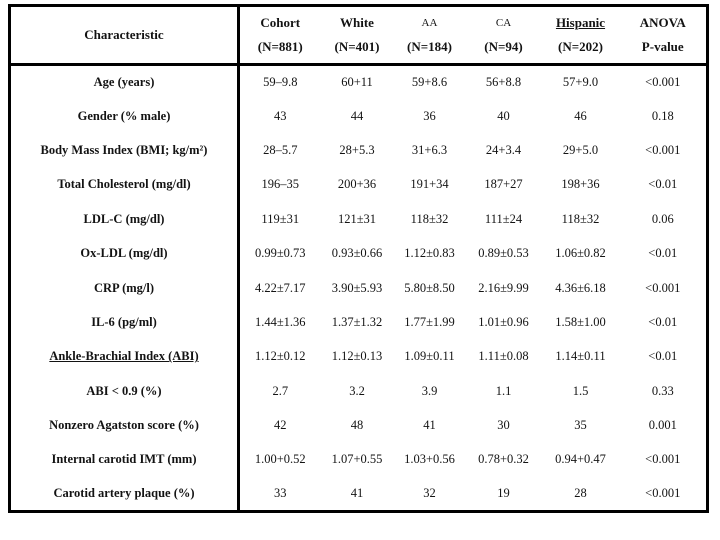 This screenshot has width=720, height=540. What do you see at coordinates (580, 23) in the screenshot?
I see `column-name: Hispanic` at bounding box center [580, 23].